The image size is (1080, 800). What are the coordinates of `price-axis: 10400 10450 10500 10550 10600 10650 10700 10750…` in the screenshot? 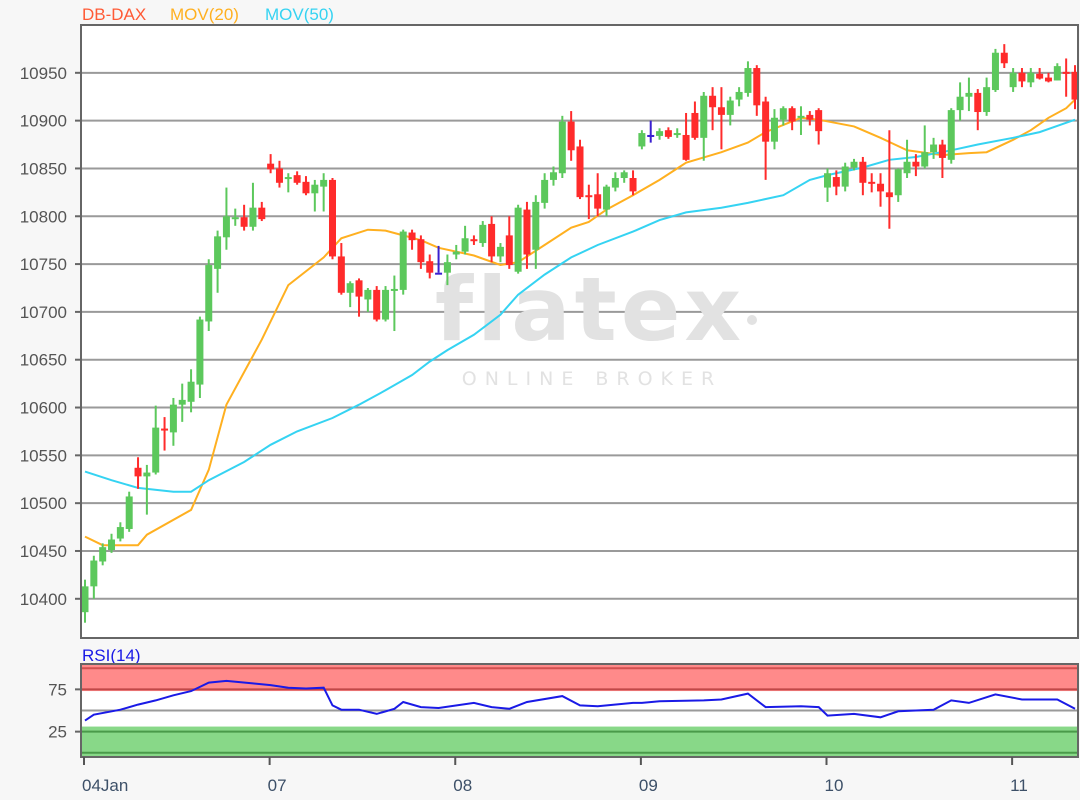 It's located at (50, 336).